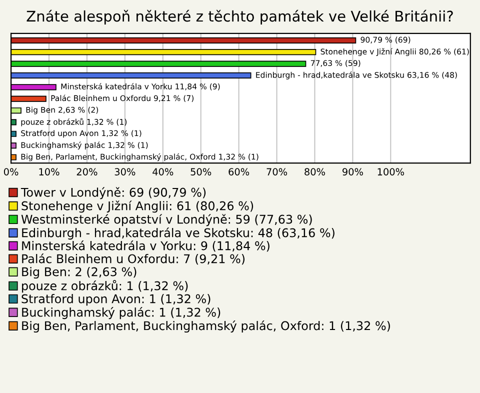 The height and width of the screenshot is (393, 480). I want to click on legend-label: Stratford upon Avon: 1 (1,32 %), so click(116, 300).